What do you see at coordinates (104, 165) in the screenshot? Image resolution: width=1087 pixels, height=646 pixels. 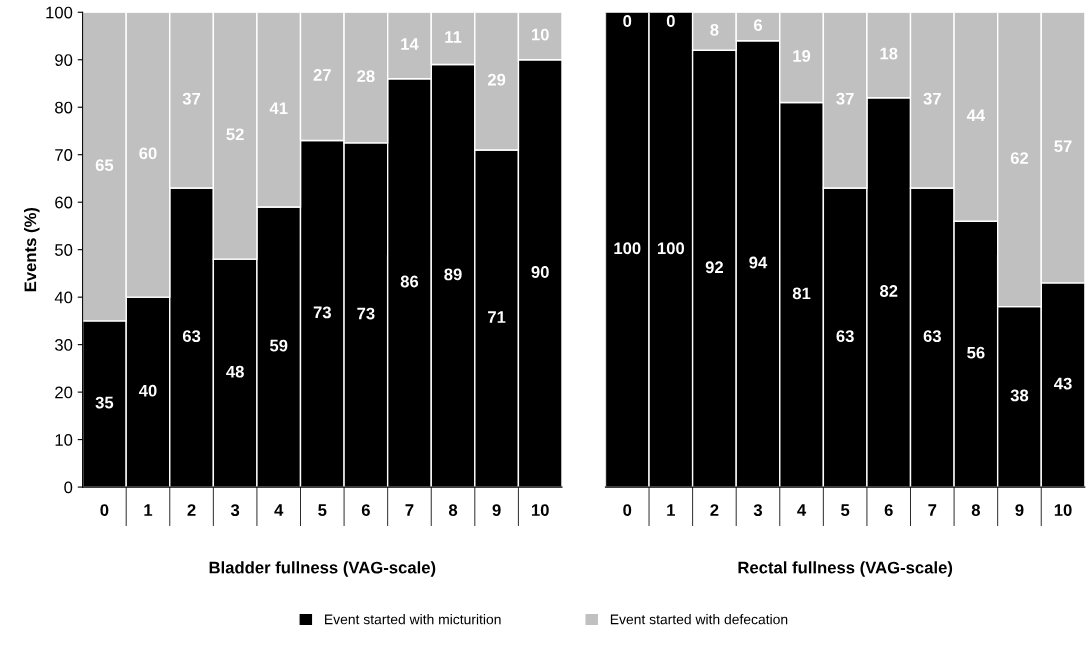 I see `data-label: 65` at bounding box center [104, 165].